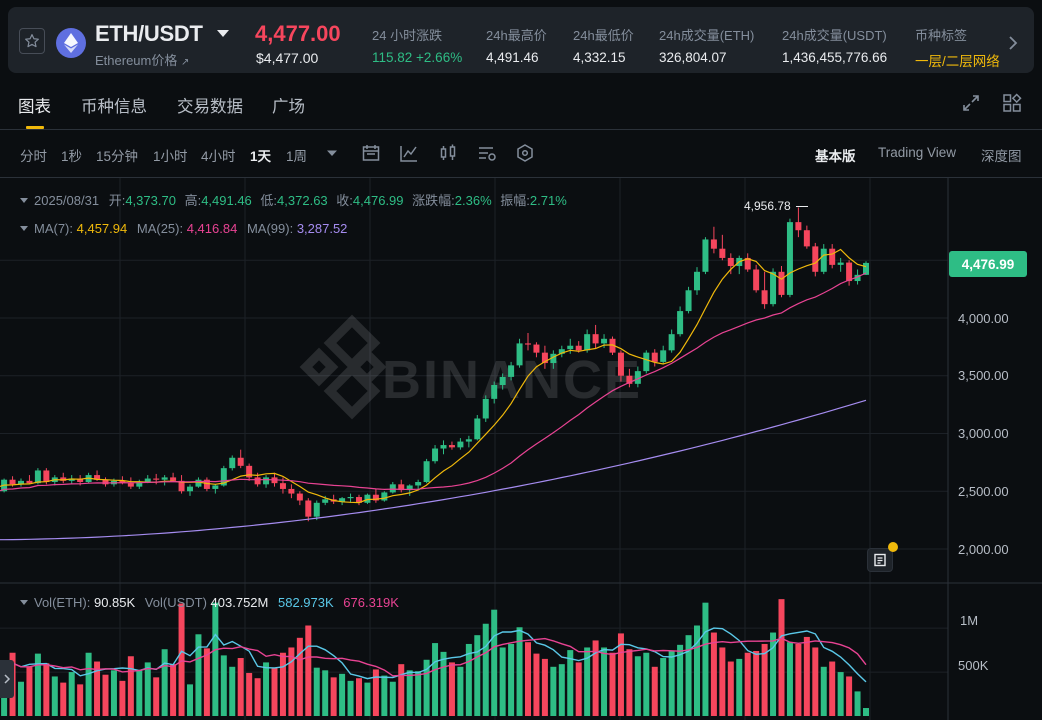 The width and height of the screenshot is (1042, 720). I want to click on tab-chart: 图表, so click(34, 107).